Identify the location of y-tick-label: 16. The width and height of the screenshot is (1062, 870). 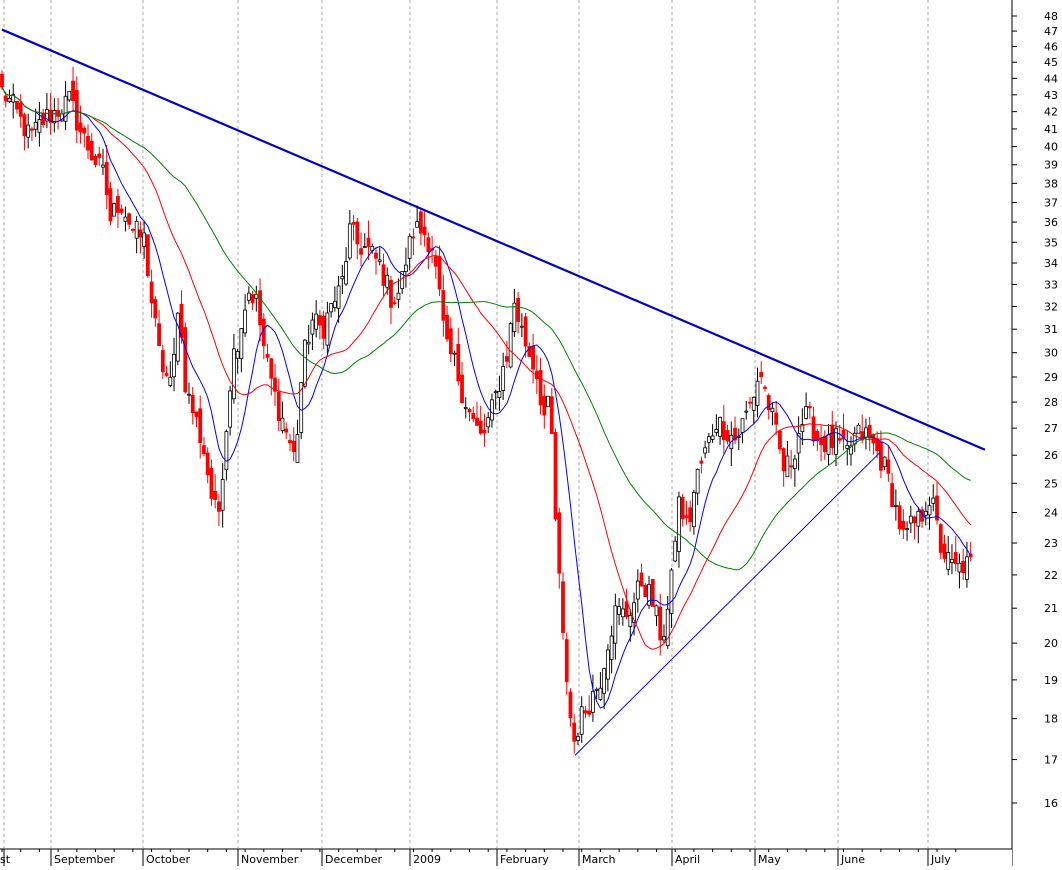
(1051, 803).